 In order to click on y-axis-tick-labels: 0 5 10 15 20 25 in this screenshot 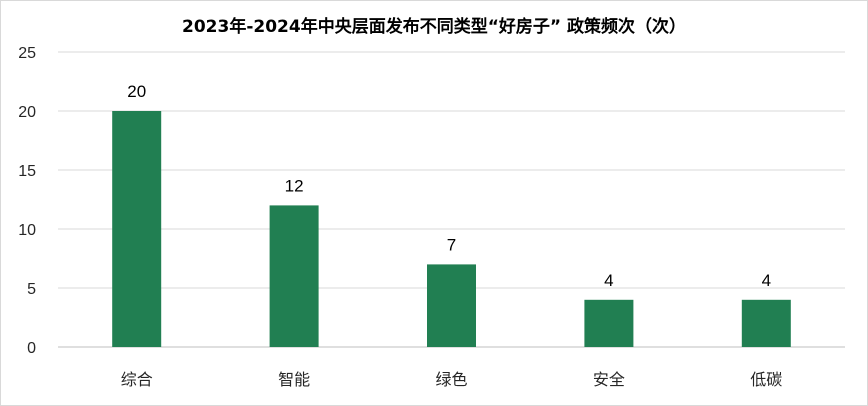, I will do `click(27, 201)`.